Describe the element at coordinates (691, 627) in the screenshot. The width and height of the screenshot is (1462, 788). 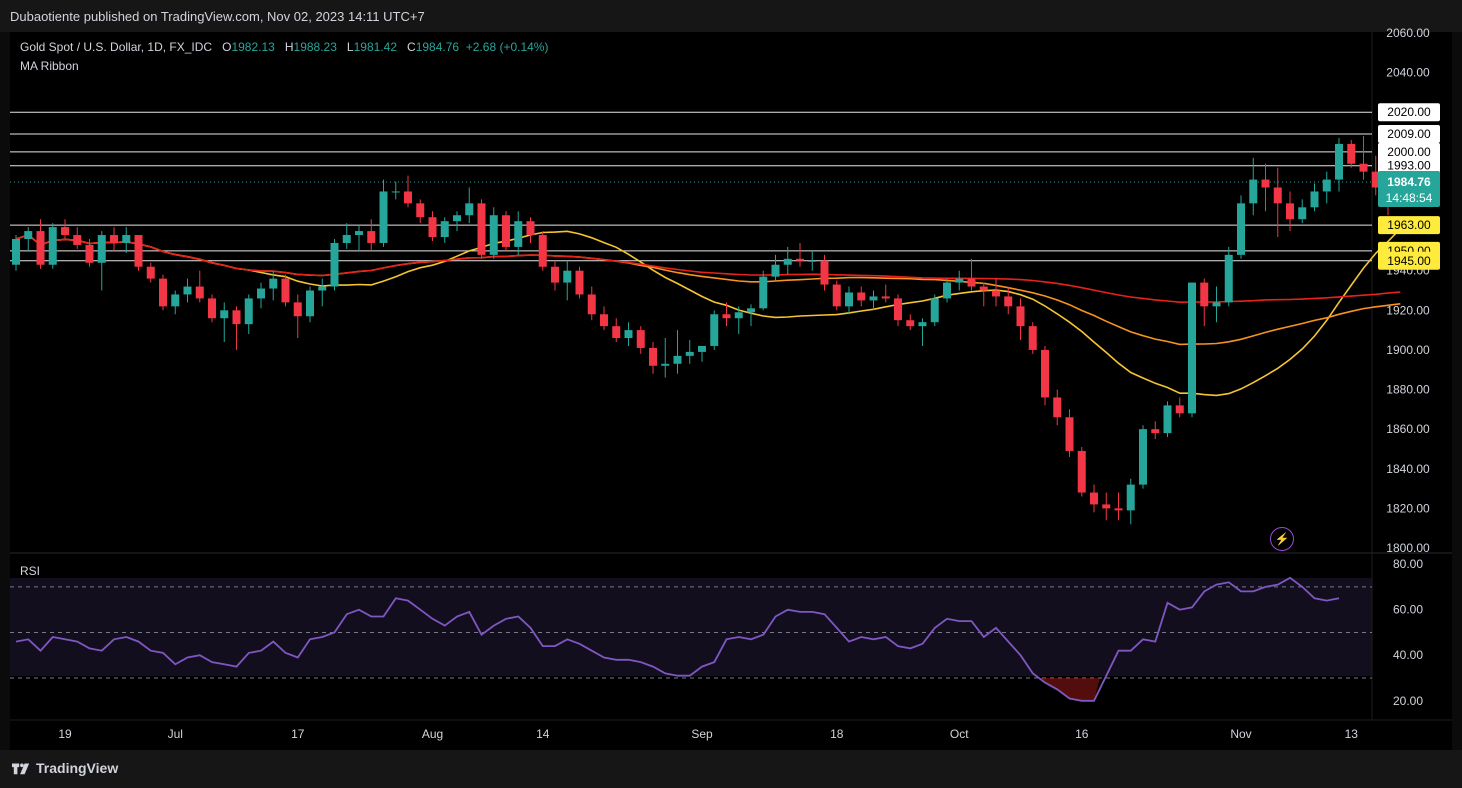
I see `rsi-band` at that location.